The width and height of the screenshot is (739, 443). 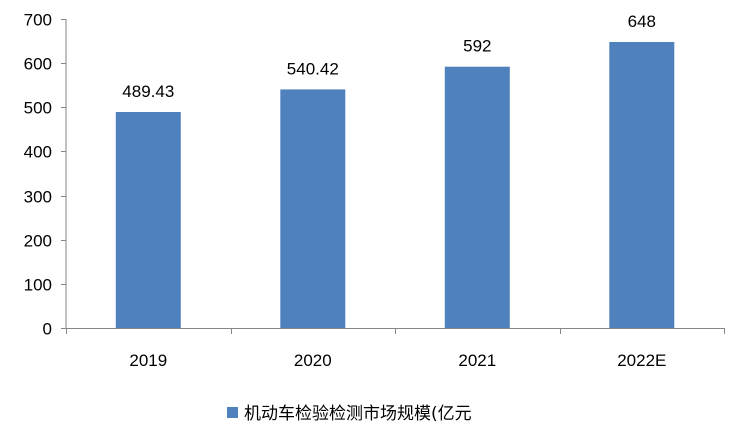 What do you see at coordinates (38, 197) in the screenshot?
I see `y-tick-label: 300` at bounding box center [38, 197].